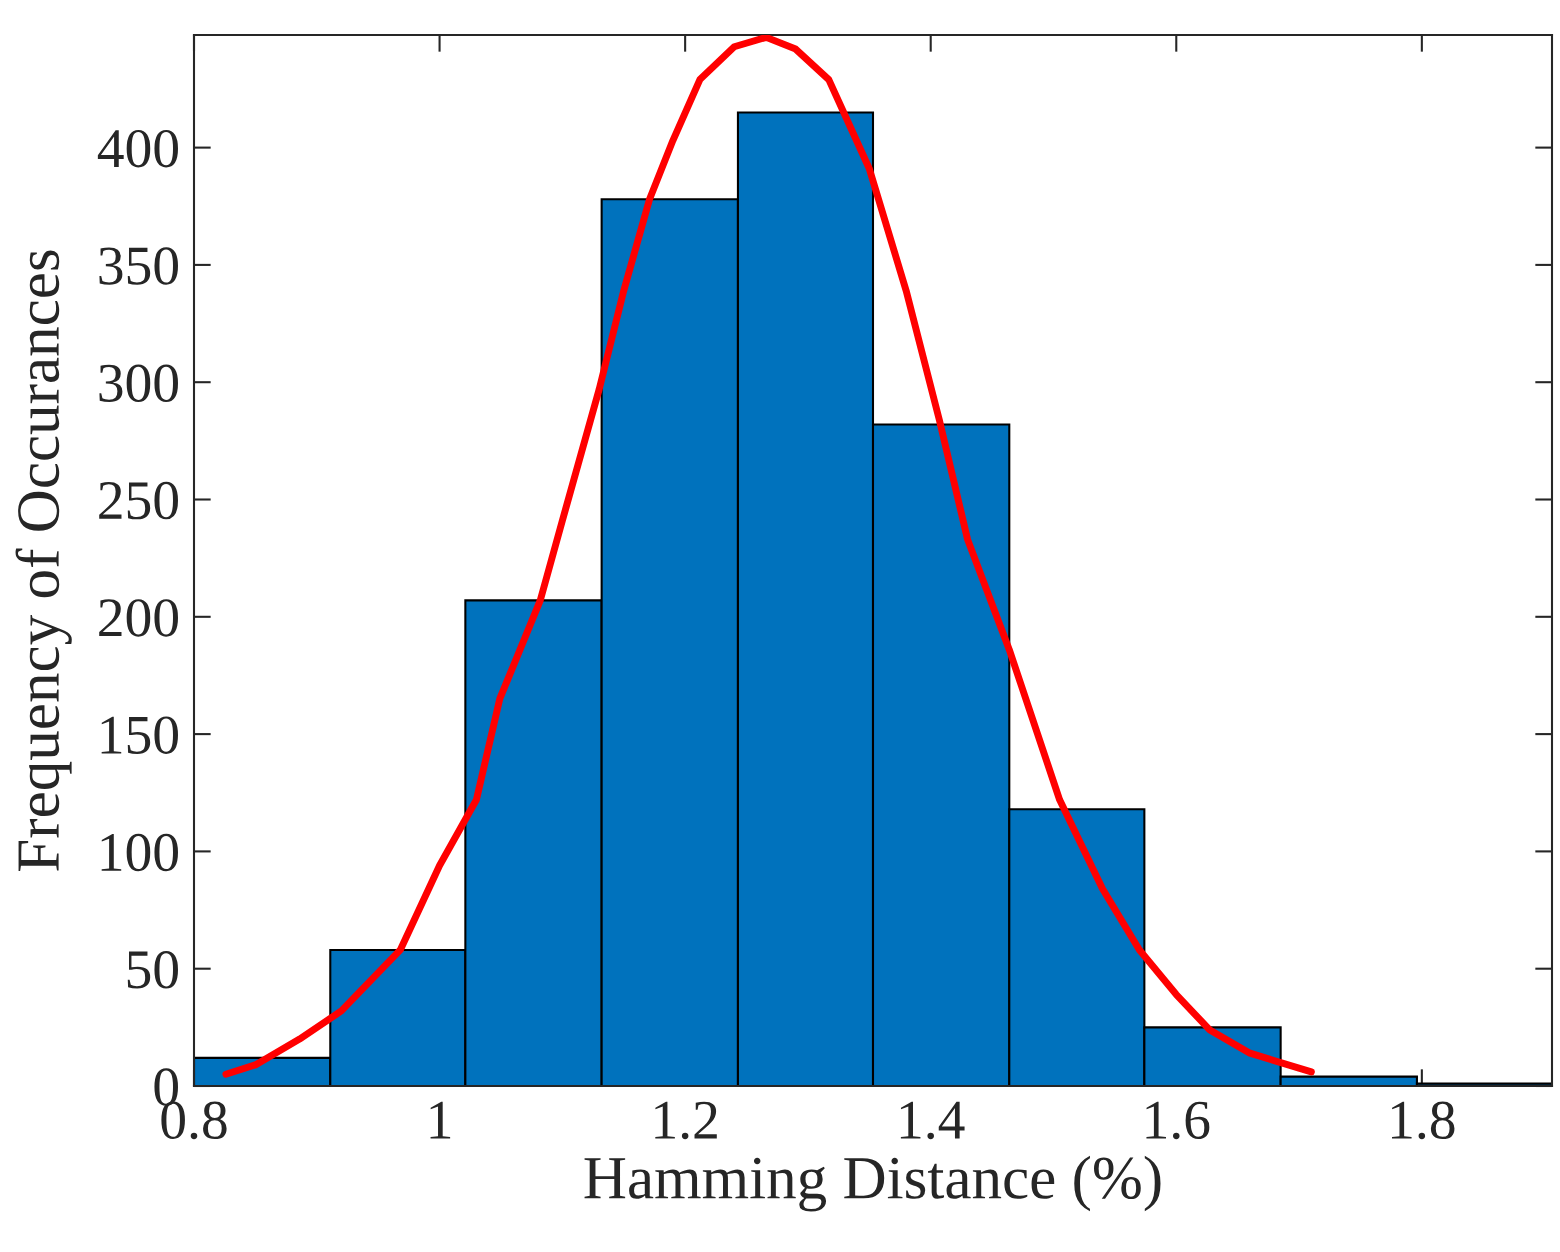 Image resolution: width=1560 pixels, height=1252 pixels. Describe the element at coordinates (139, 852) in the screenshot. I see `y-tick-label: 100` at that location.